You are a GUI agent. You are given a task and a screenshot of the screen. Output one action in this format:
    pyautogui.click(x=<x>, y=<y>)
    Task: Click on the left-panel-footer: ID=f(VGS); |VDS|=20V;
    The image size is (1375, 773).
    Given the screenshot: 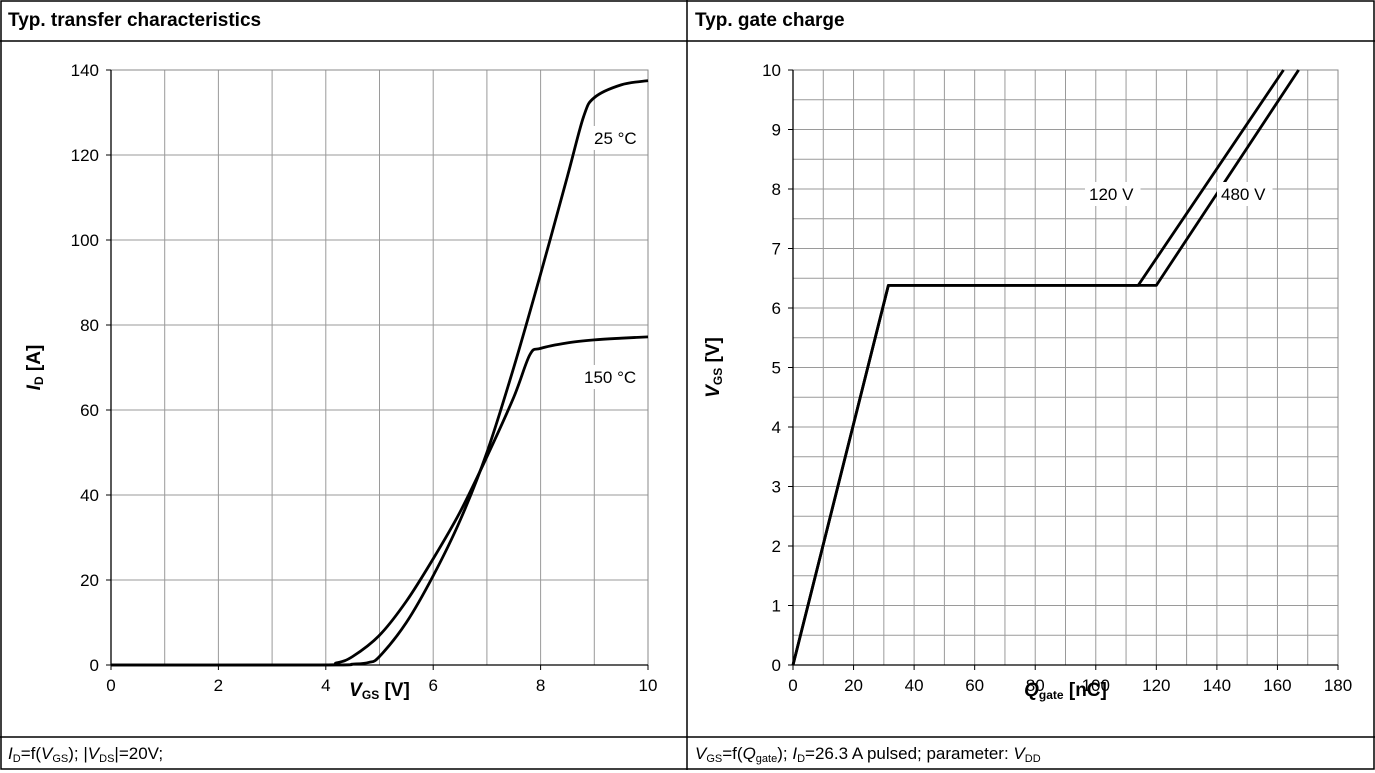 What is the action you would take?
    pyautogui.click(x=85, y=756)
    